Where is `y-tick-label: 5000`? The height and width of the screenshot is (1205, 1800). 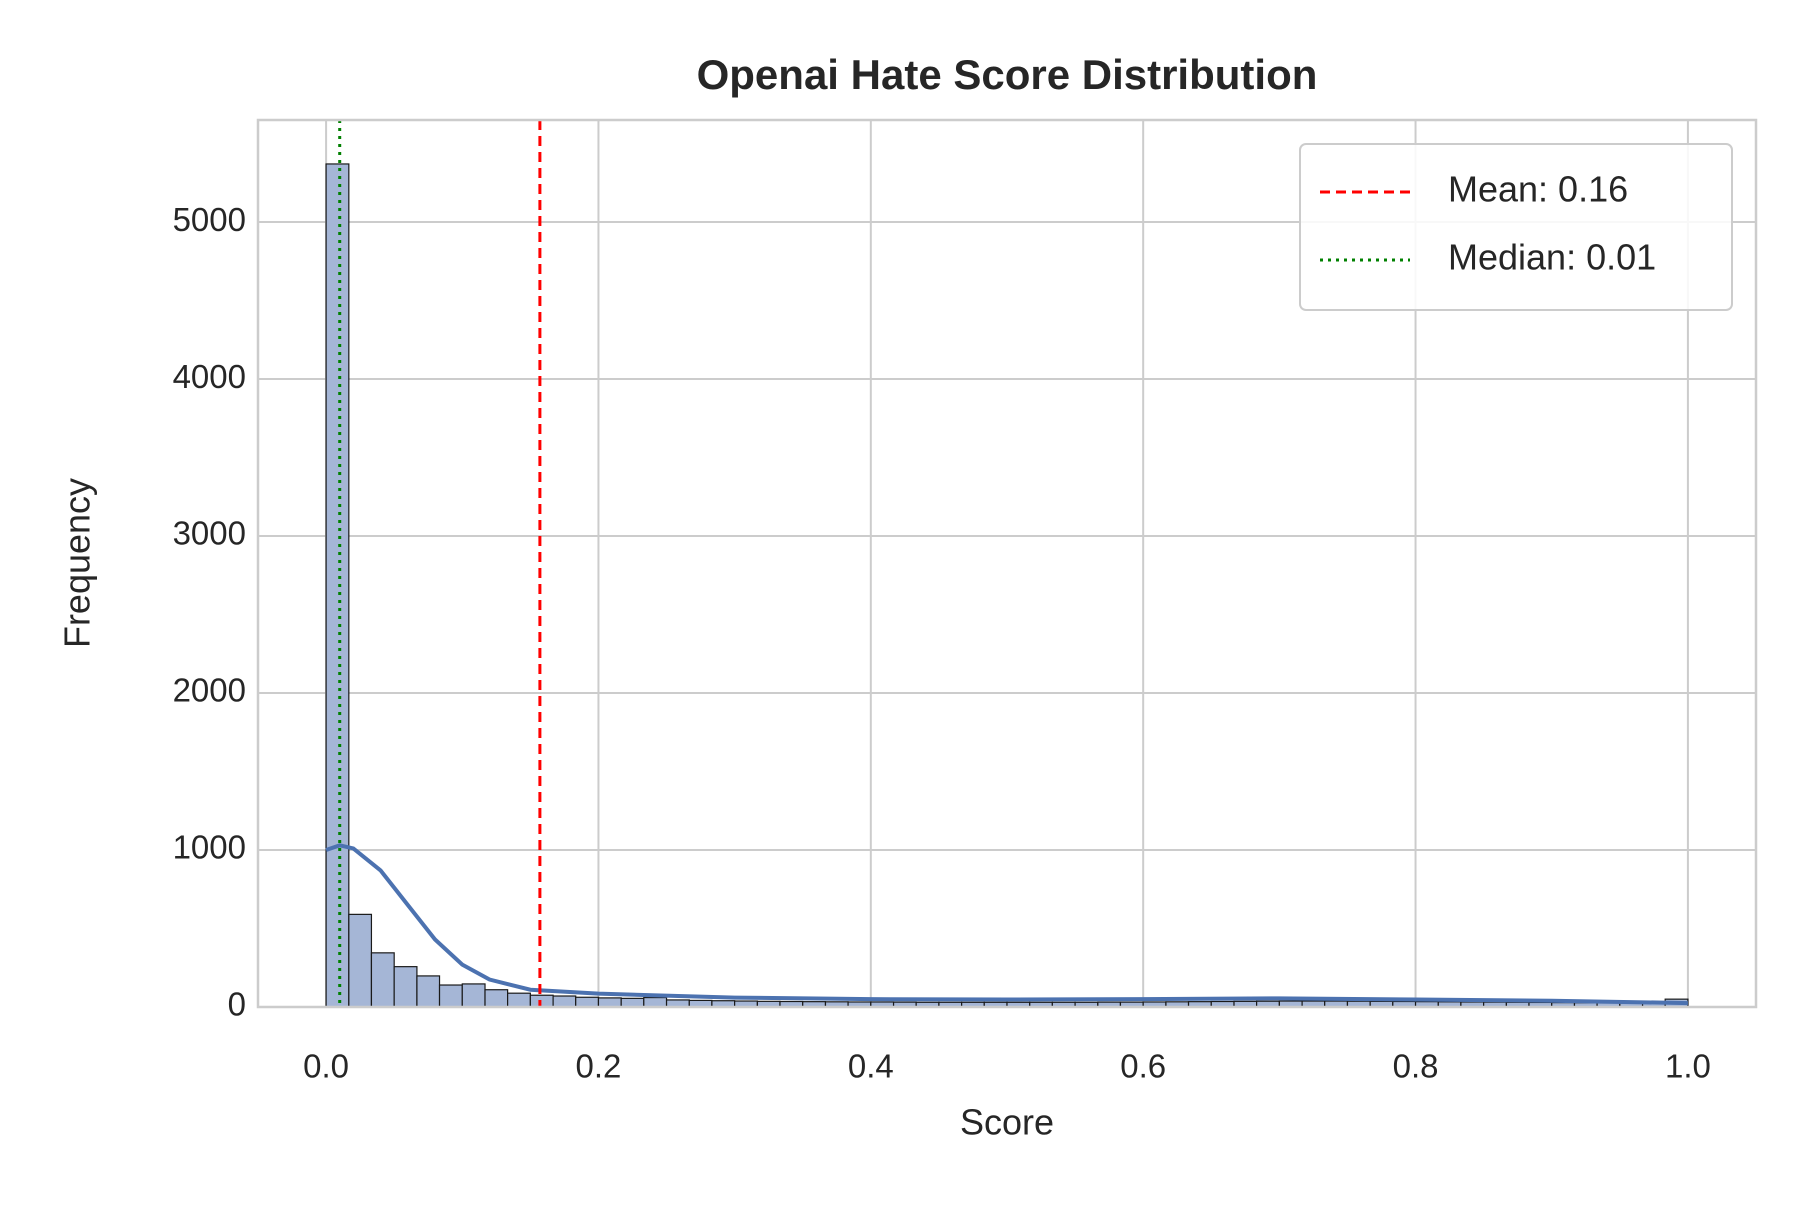 y-tick-label: 5000 is located at coordinates (209, 219).